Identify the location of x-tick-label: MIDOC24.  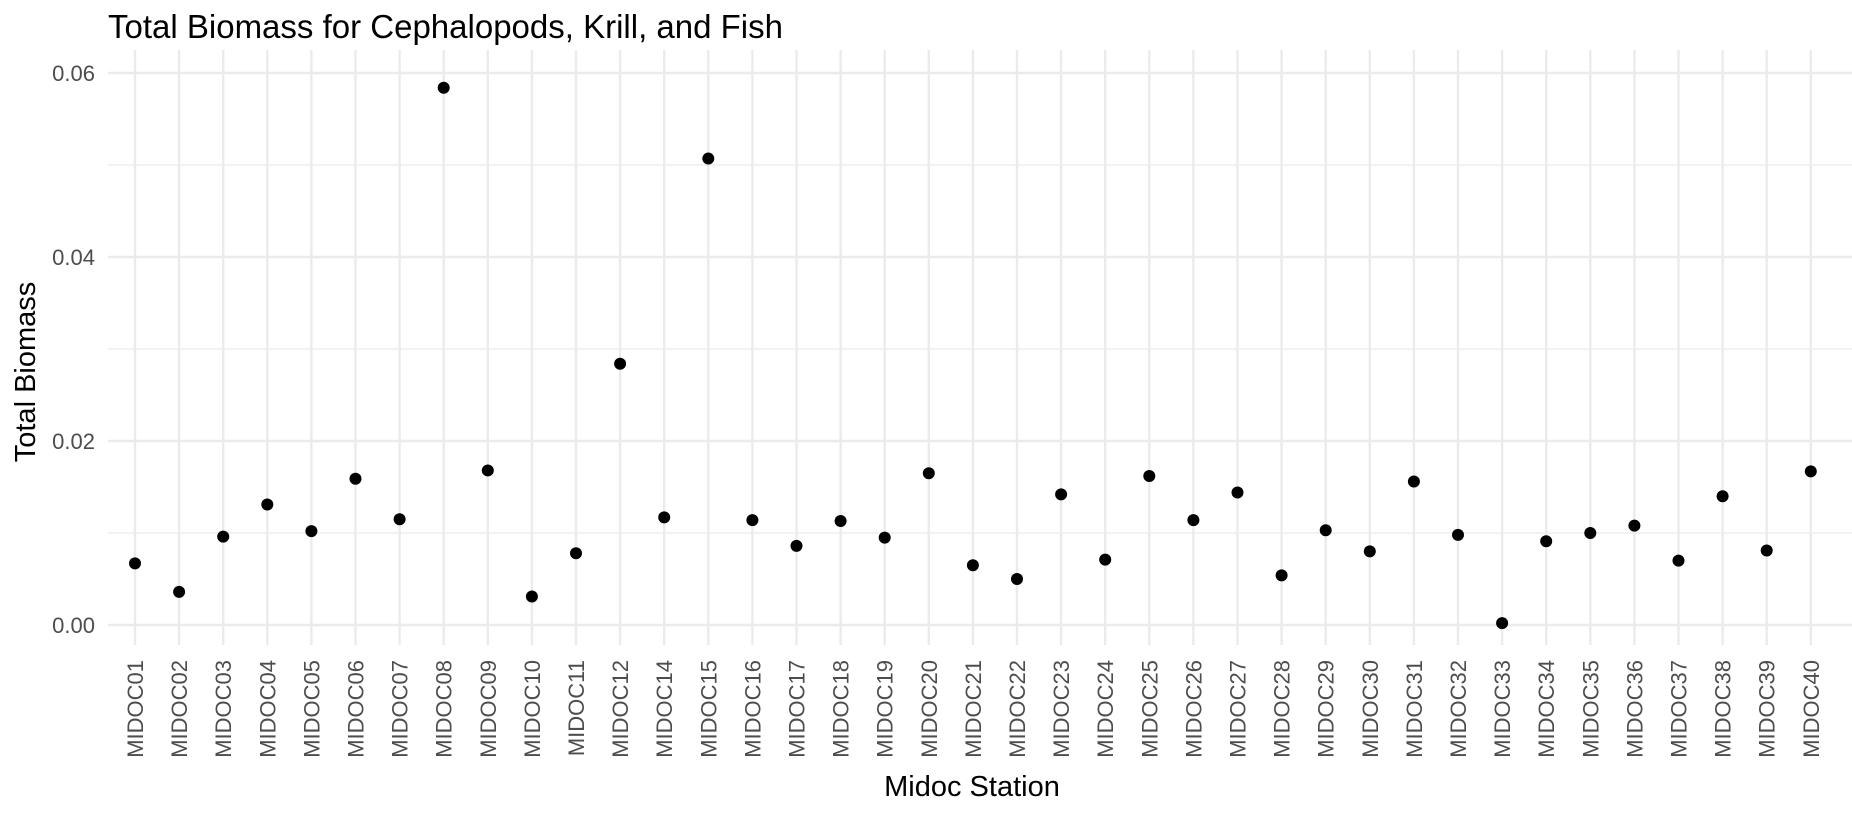
(1105, 709).